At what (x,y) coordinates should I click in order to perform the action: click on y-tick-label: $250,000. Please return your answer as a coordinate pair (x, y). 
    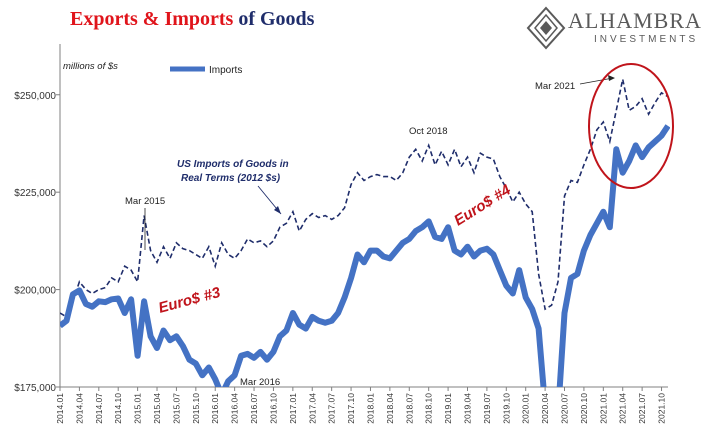
    Looking at the image, I should click on (35, 96).